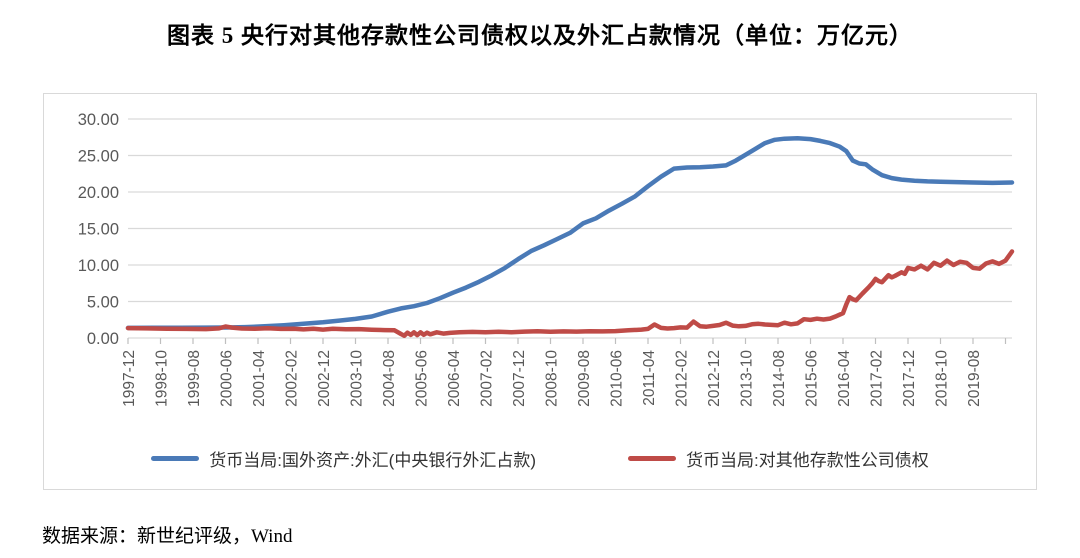  What do you see at coordinates (974, 378) in the screenshot?
I see `x-axis-tick-label: 2019-08` at bounding box center [974, 378].